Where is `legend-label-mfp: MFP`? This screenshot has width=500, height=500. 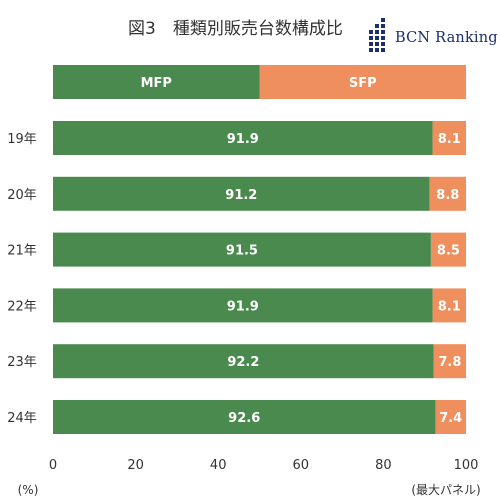 legend-label-mfp: MFP is located at coordinates (156, 83).